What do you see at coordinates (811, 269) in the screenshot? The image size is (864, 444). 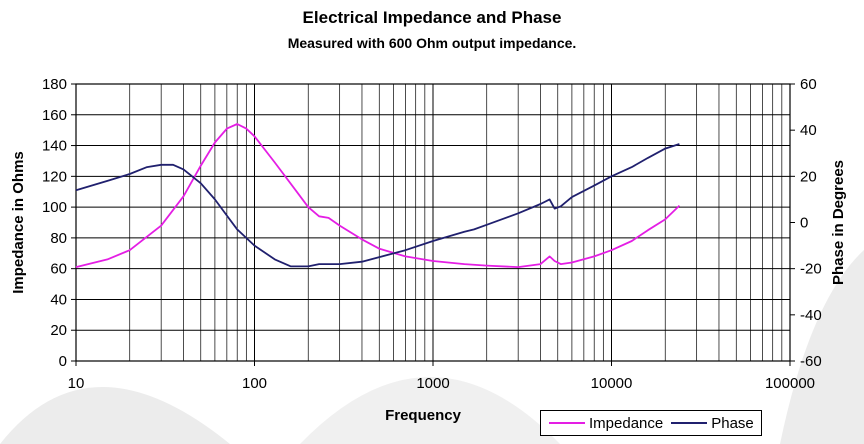 I see `y2-tick-label: -20` at bounding box center [811, 269].